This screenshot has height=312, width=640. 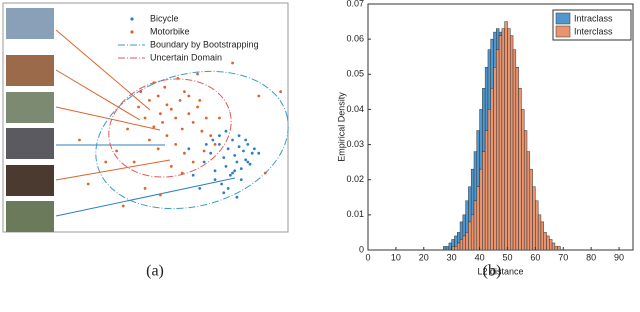 I want to click on x-tick-label: 90, so click(x=619, y=257).